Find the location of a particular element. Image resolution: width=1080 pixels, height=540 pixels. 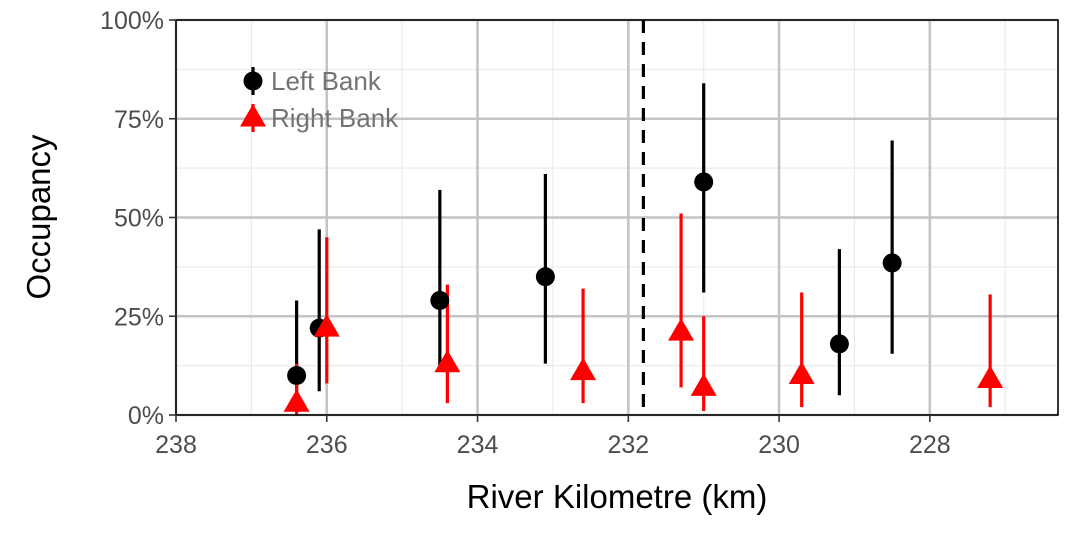

y-tick-label: 75% is located at coordinates (139, 120).